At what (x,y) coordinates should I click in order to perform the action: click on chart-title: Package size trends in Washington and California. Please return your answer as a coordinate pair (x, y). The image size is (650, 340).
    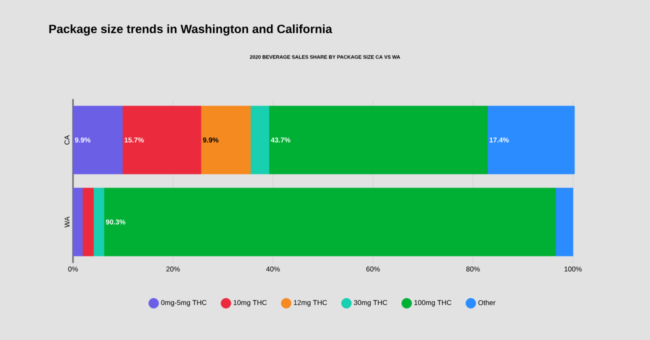
    Looking at the image, I should click on (190, 30).